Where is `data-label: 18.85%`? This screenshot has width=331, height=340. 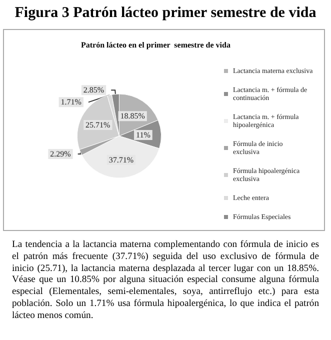
data-label: 18.85% is located at coordinates (133, 116).